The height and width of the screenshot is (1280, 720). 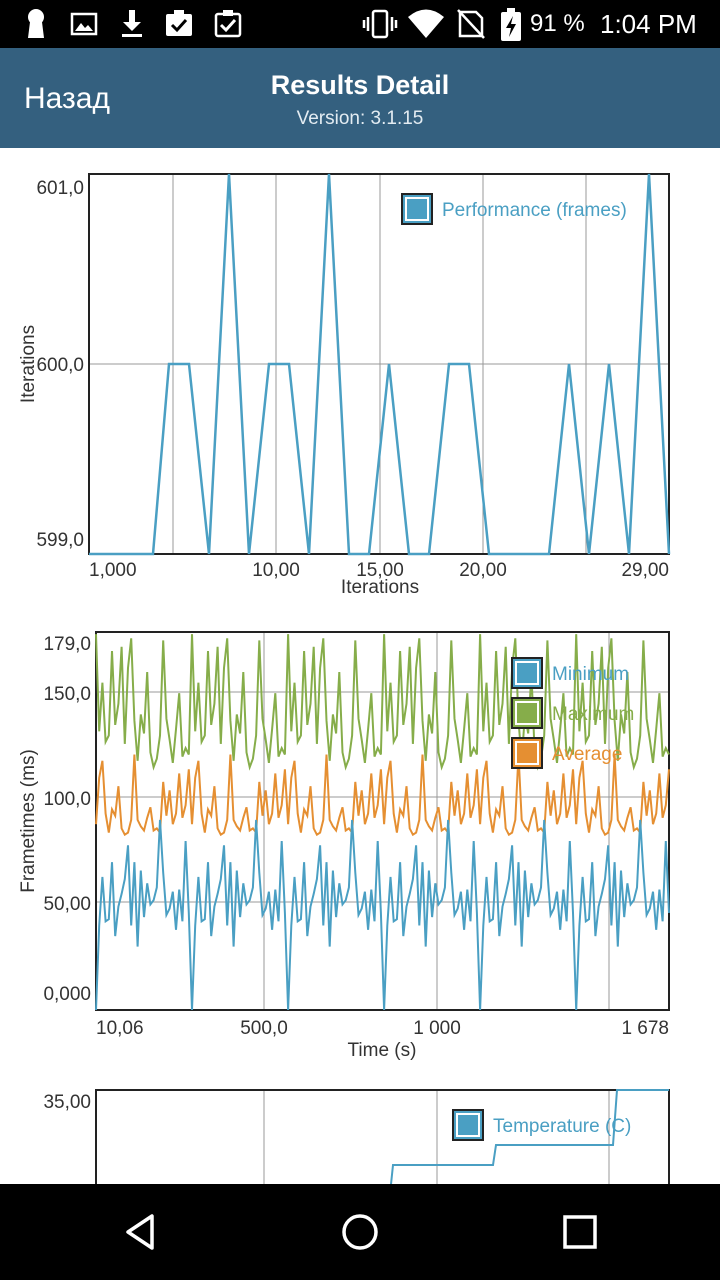 I want to click on y-tick-label: 0,000, so click(x=67, y=994).